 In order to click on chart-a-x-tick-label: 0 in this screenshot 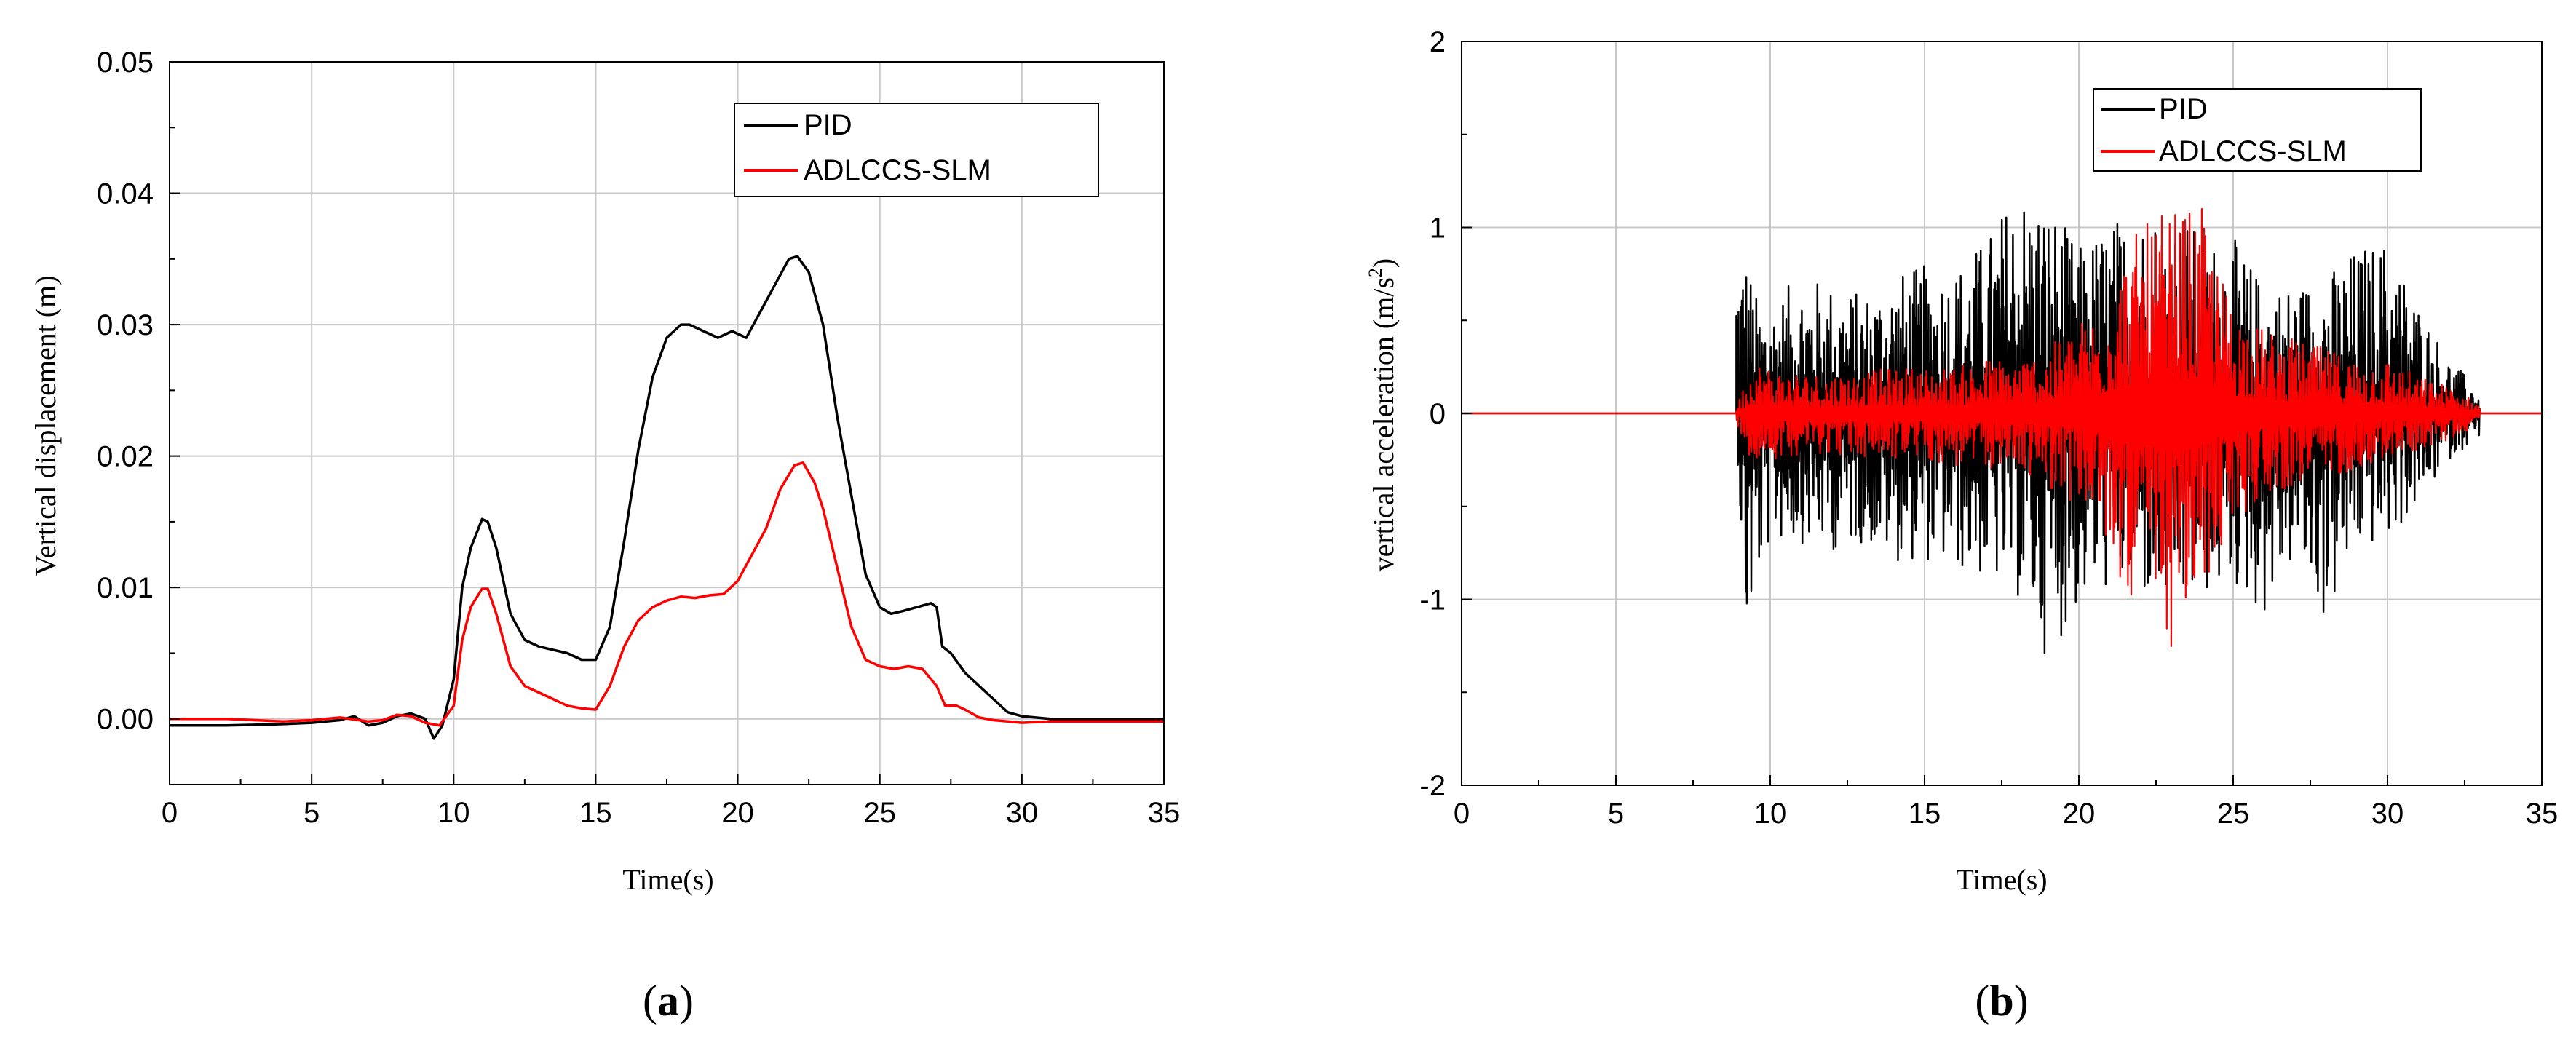, I will do `click(170, 813)`.